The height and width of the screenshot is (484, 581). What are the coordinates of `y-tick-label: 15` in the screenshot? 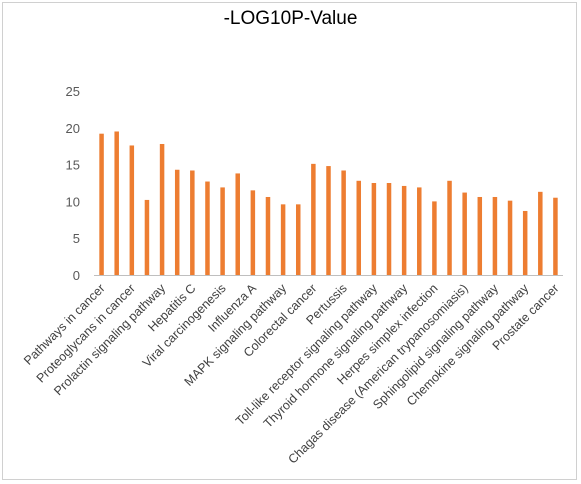 It's located at (73, 165).